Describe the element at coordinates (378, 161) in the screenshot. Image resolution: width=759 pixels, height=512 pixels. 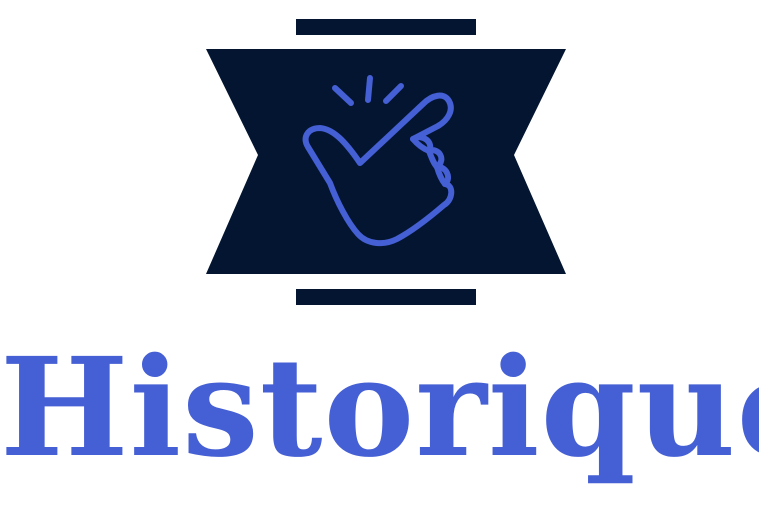
I see `snapping-fingers-icon` at that location.